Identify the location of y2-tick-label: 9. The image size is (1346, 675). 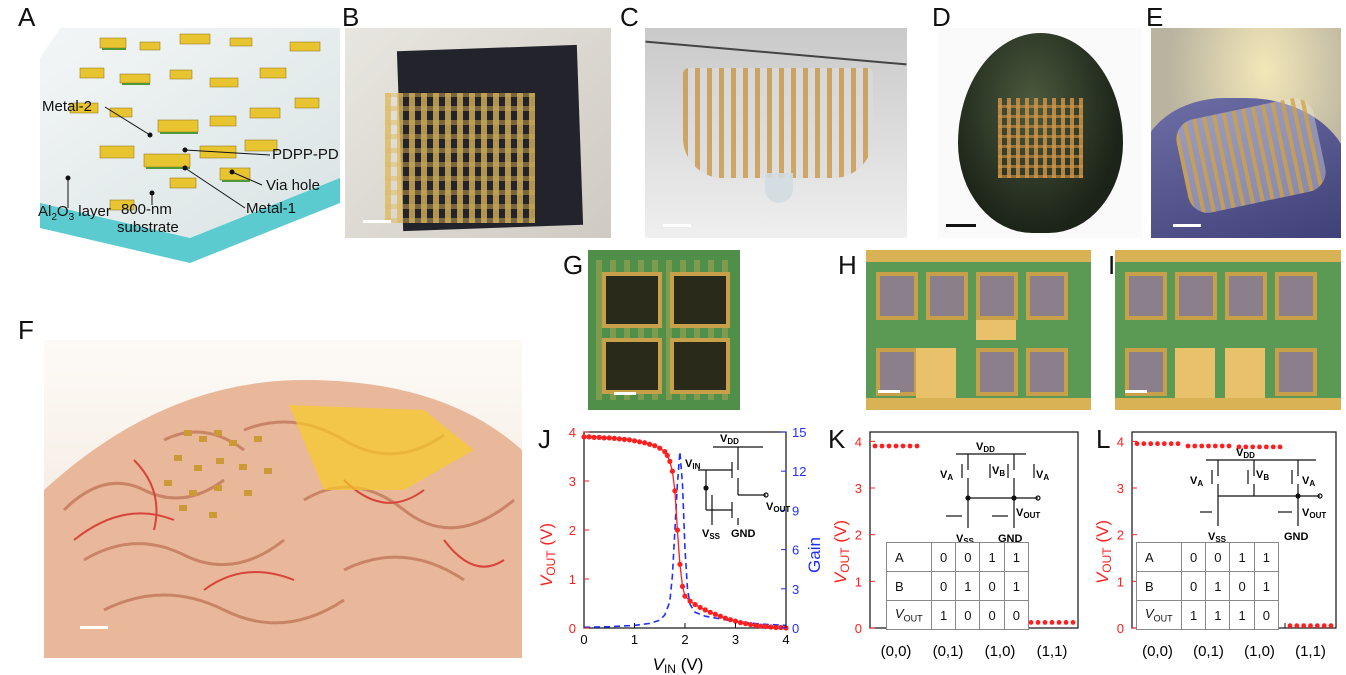
(795, 510).